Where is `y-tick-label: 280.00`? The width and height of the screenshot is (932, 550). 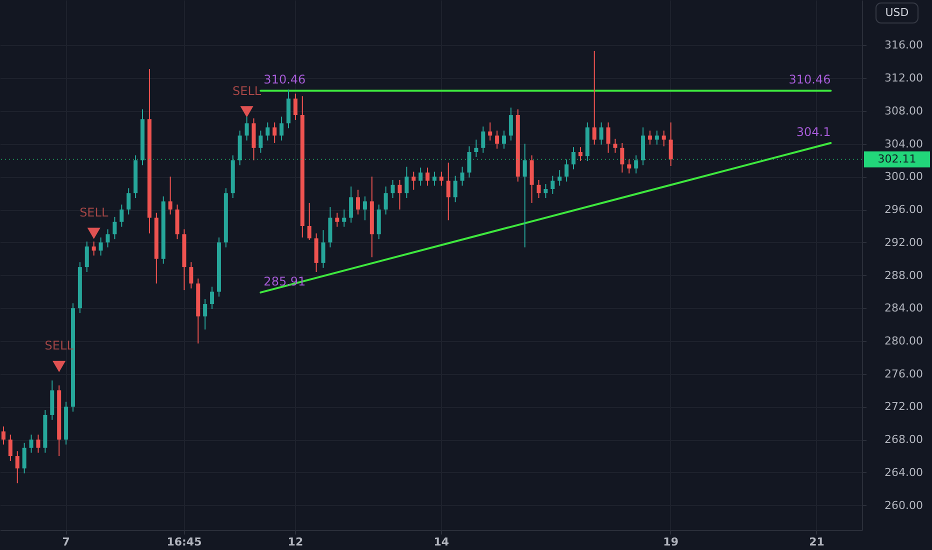
y-tick-label: 280.00 is located at coordinates (903, 341).